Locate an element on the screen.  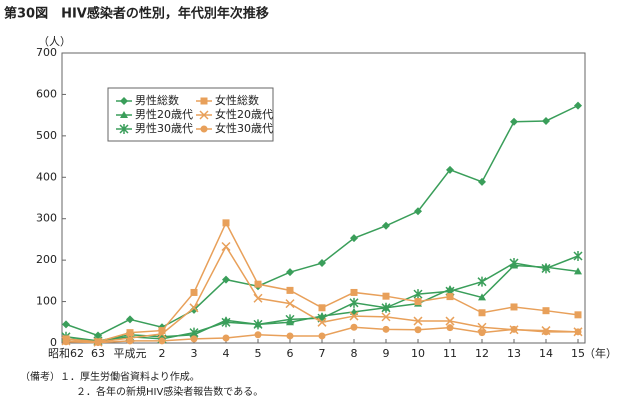
x-tick-label: 3 is located at coordinates (194, 353).